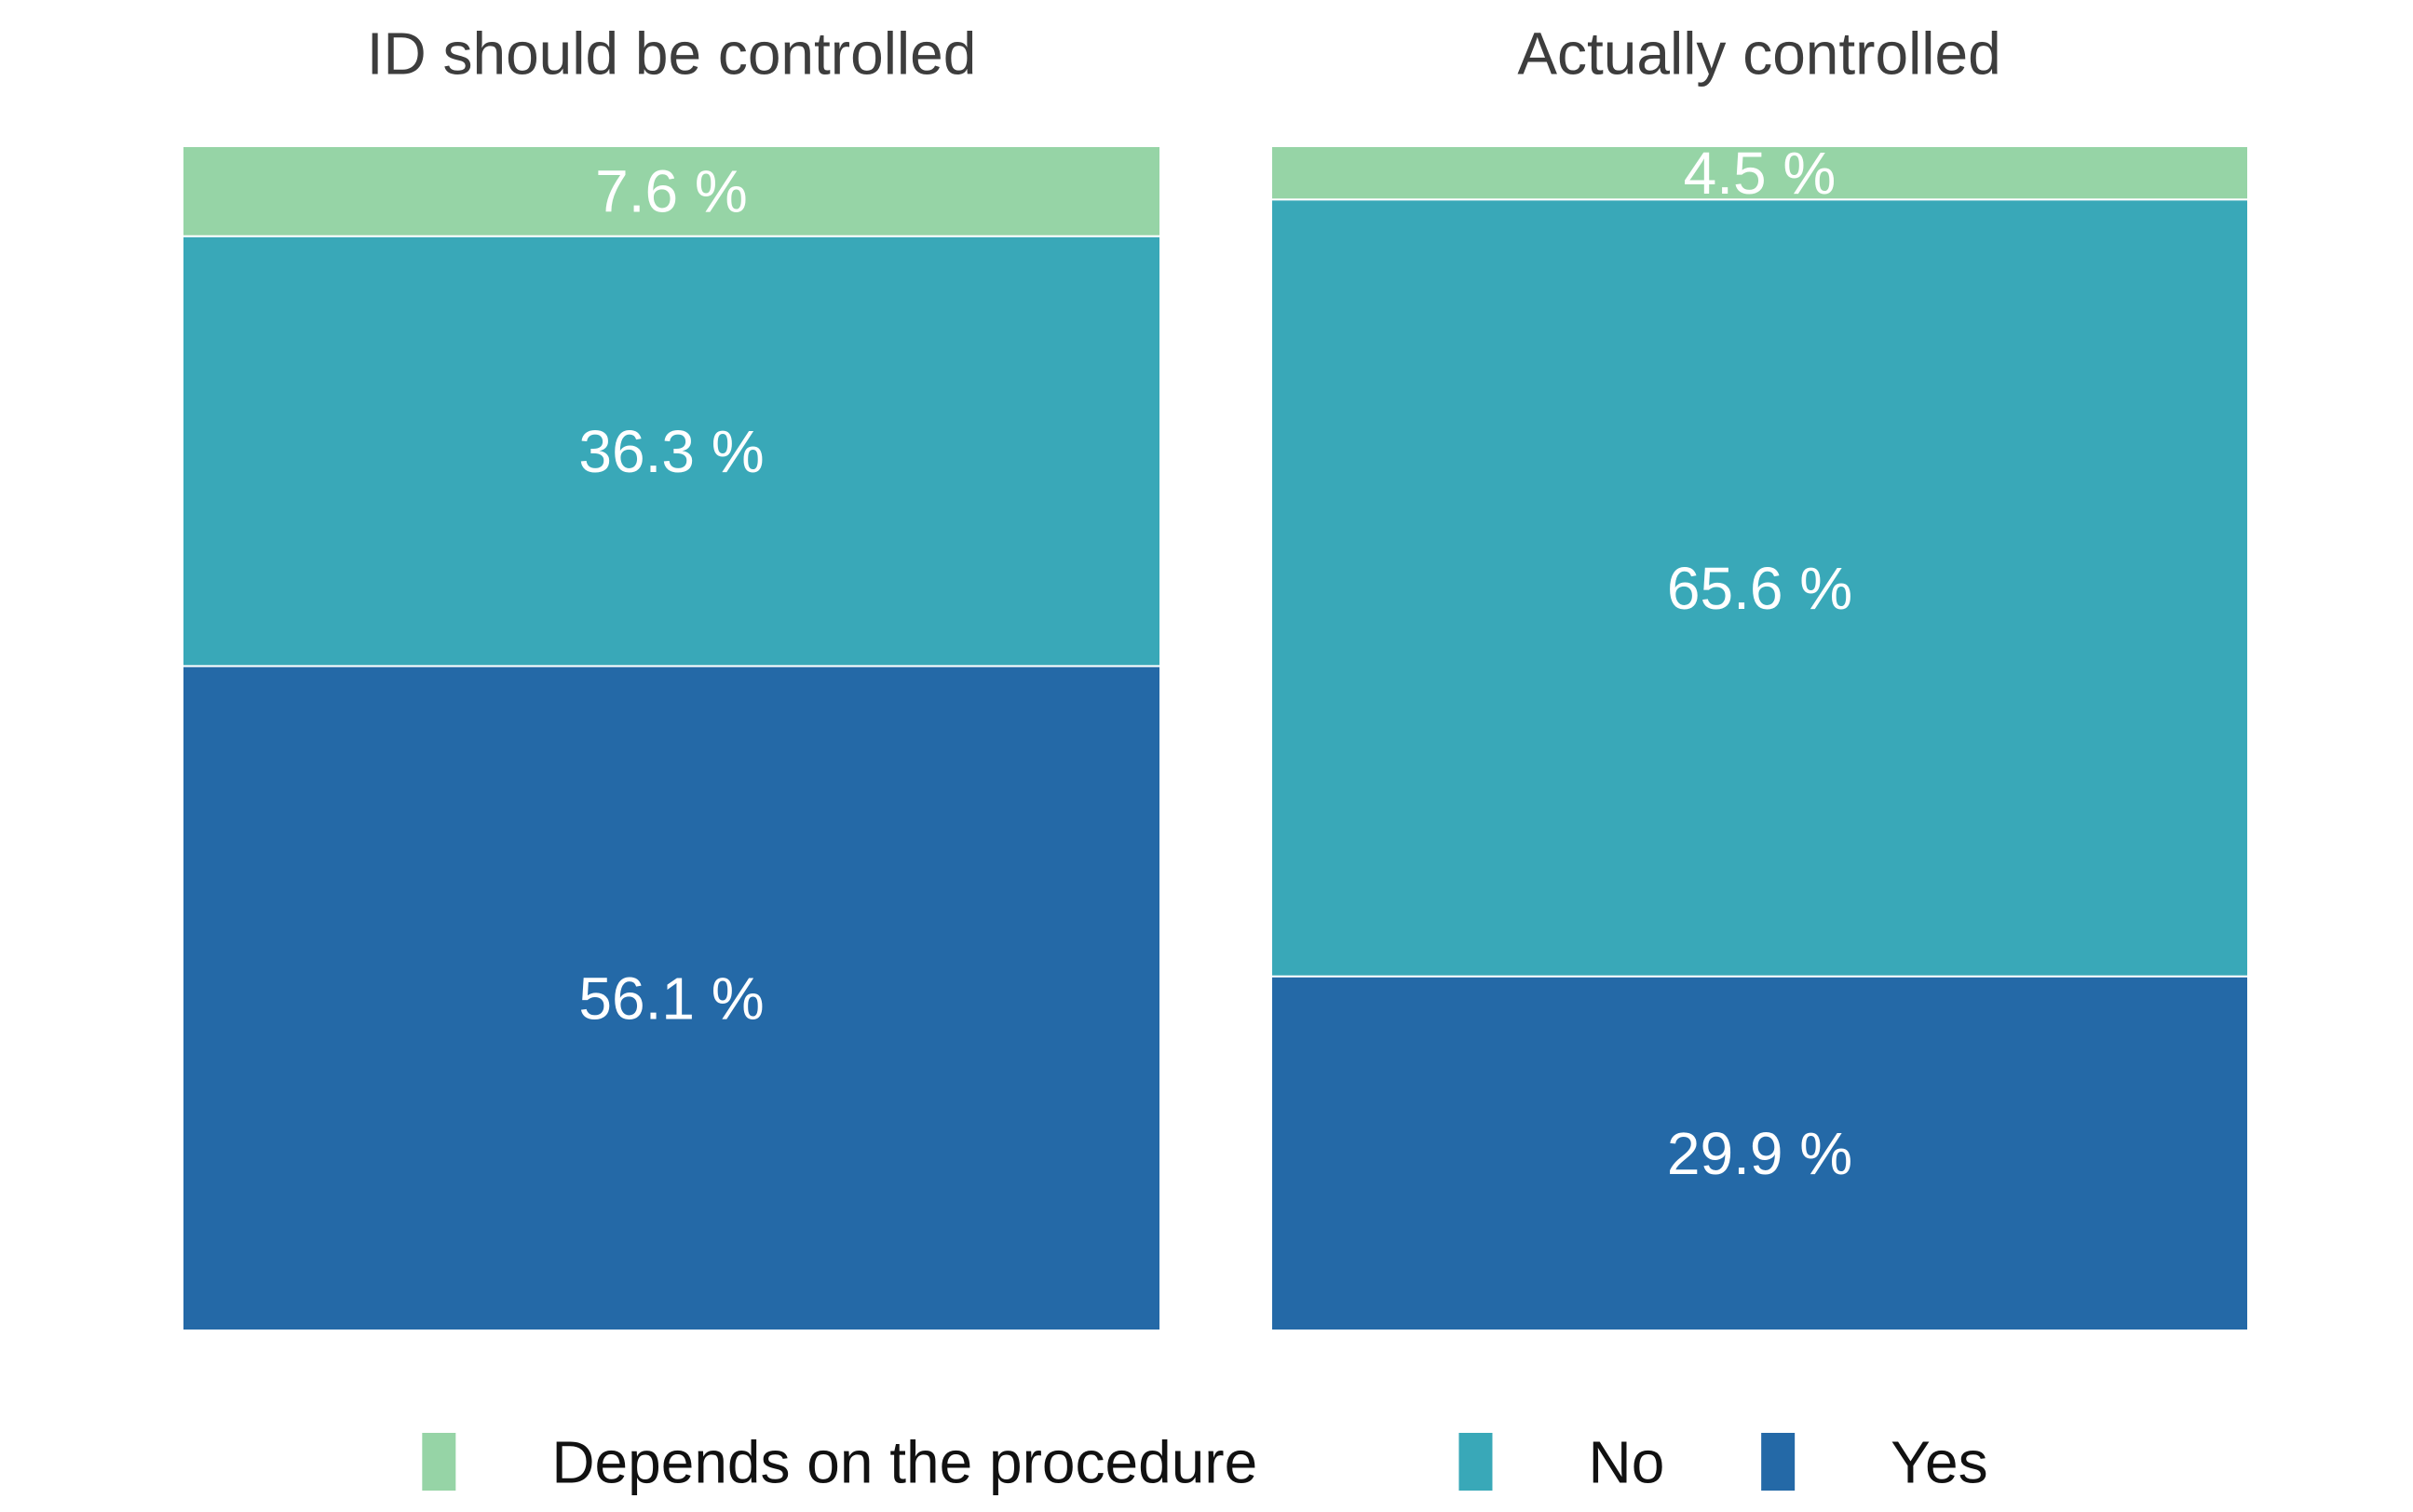  What do you see at coordinates (1778, 1462) in the screenshot?
I see `legend-key-yes` at bounding box center [1778, 1462].